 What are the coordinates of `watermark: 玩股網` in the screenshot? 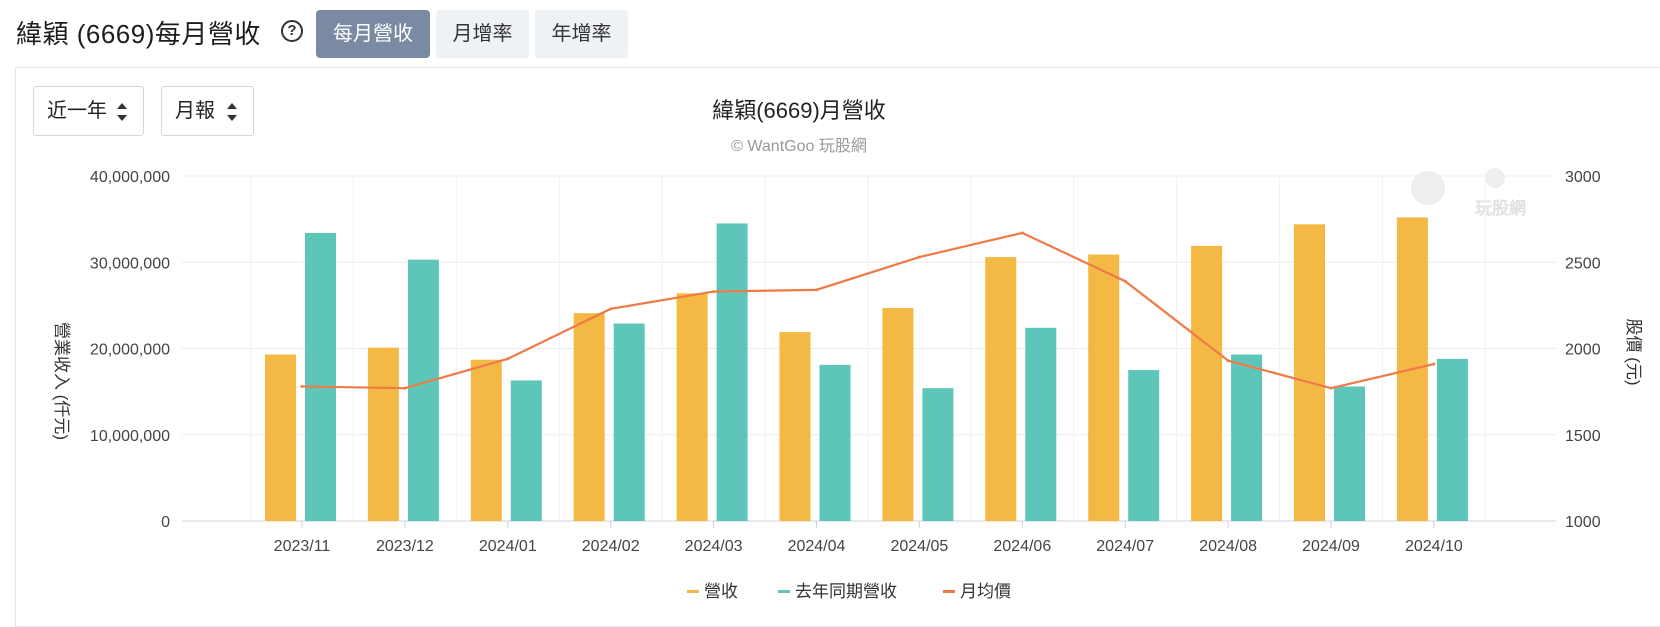 It's located at (1468, 193).